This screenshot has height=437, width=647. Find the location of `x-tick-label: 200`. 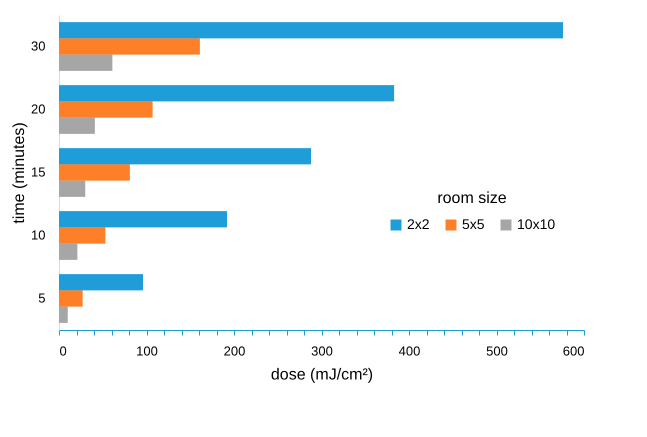

x-tick-label: 200 is located at coordinates (235, 351).